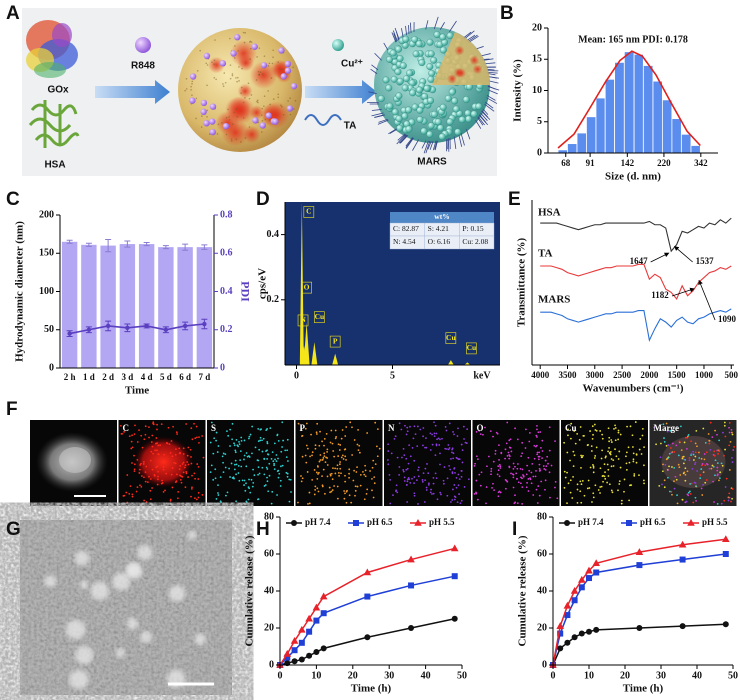 The image size is (740, 700). What do you see at coordinates (49, 329) in the screenshot?
I see `y-tick-label: 50` at bounding box center [49, 329].